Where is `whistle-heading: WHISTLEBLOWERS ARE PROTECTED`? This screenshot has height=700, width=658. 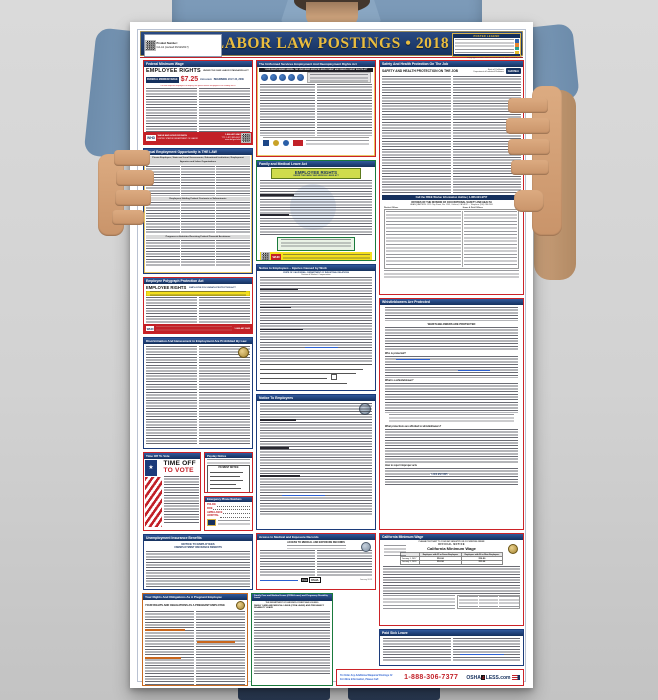 whistle-heading: WHISTLEBLOWERS ARE PROTECTED is located at coordinates (451, 325).